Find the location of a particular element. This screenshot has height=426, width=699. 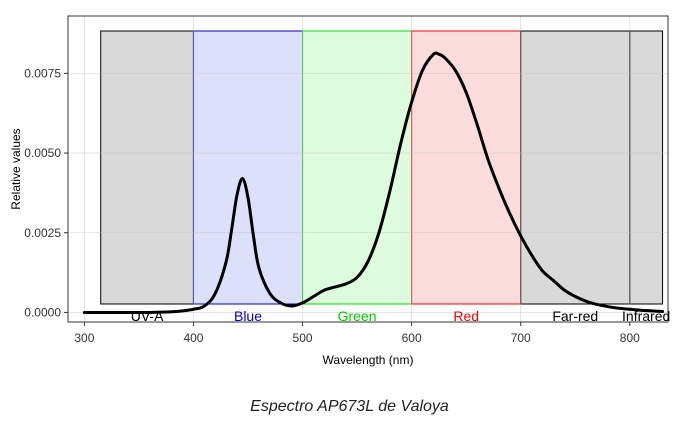

band-label-red: Red is located at coordinates (466, 316).